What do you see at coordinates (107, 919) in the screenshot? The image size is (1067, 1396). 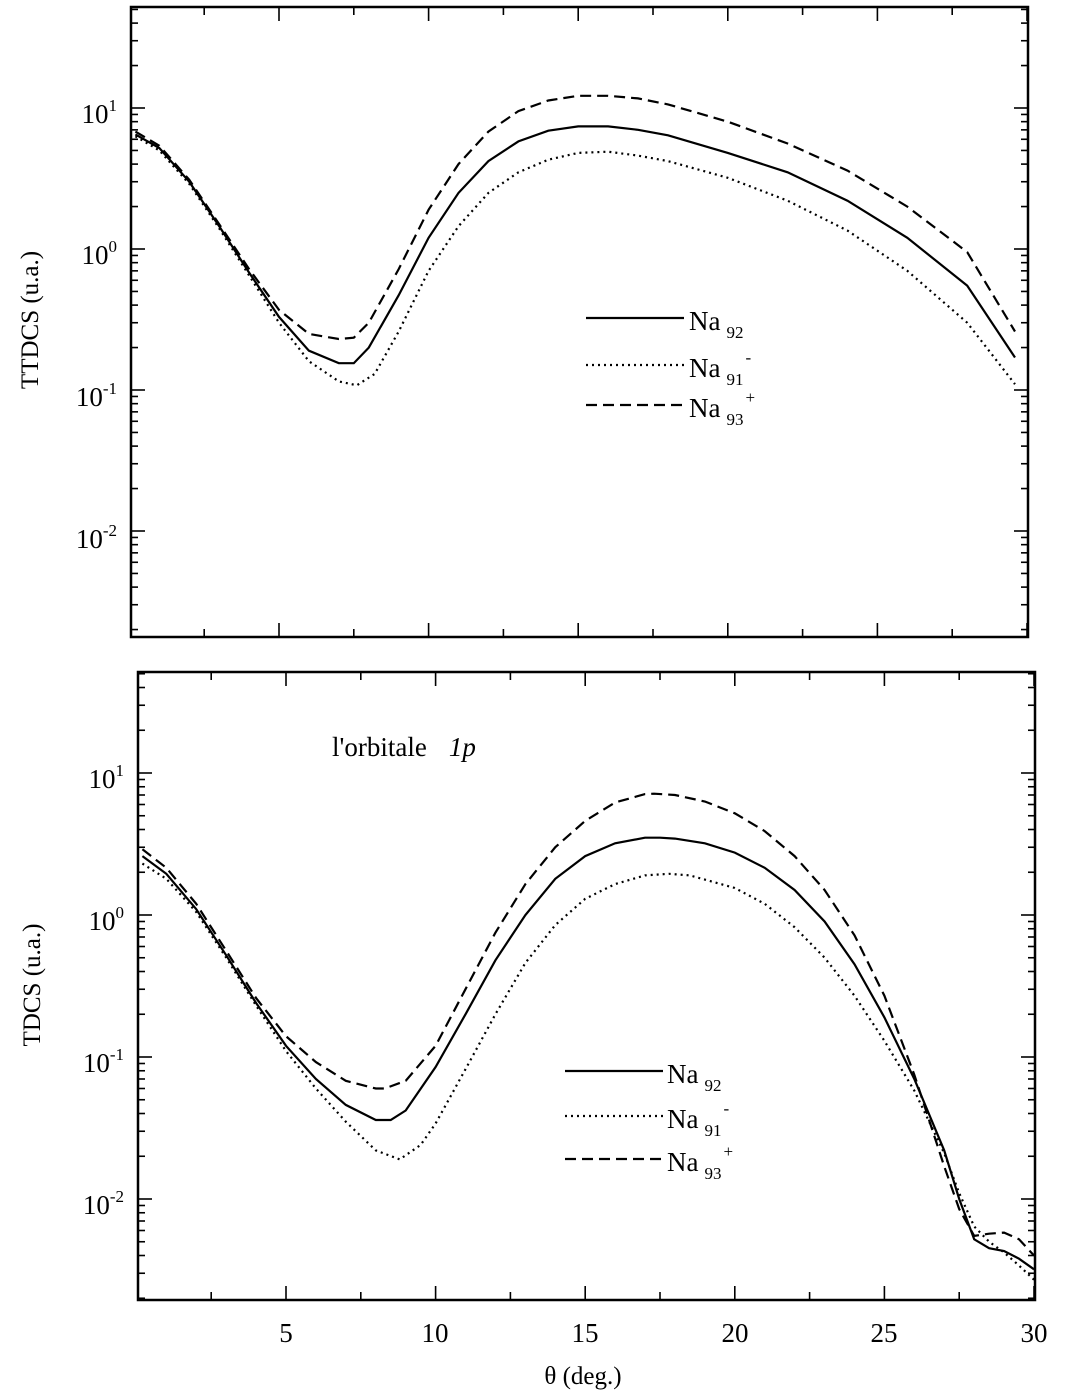 I see `bottom-ytick-label-10e0: 10⁰` at bounding box center [107, 919].